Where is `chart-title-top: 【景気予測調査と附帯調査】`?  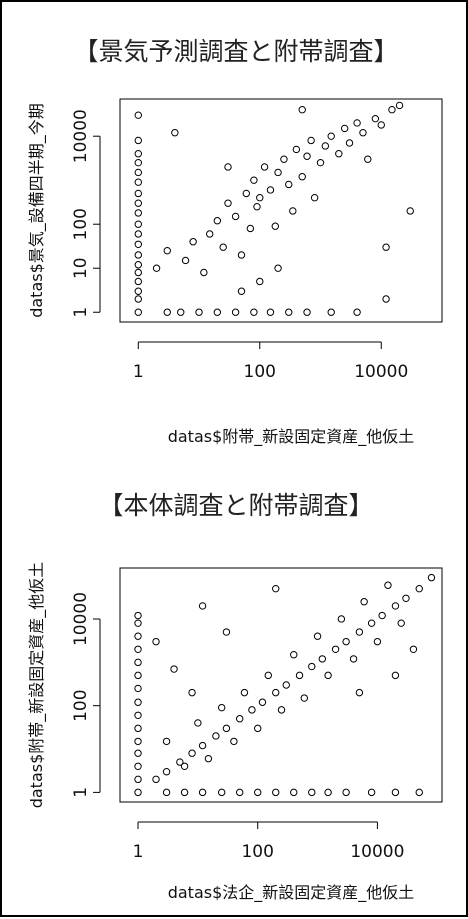
chart-title-top: 【景気予測調査と附帯調査】 is located at coordinates (236, 51).